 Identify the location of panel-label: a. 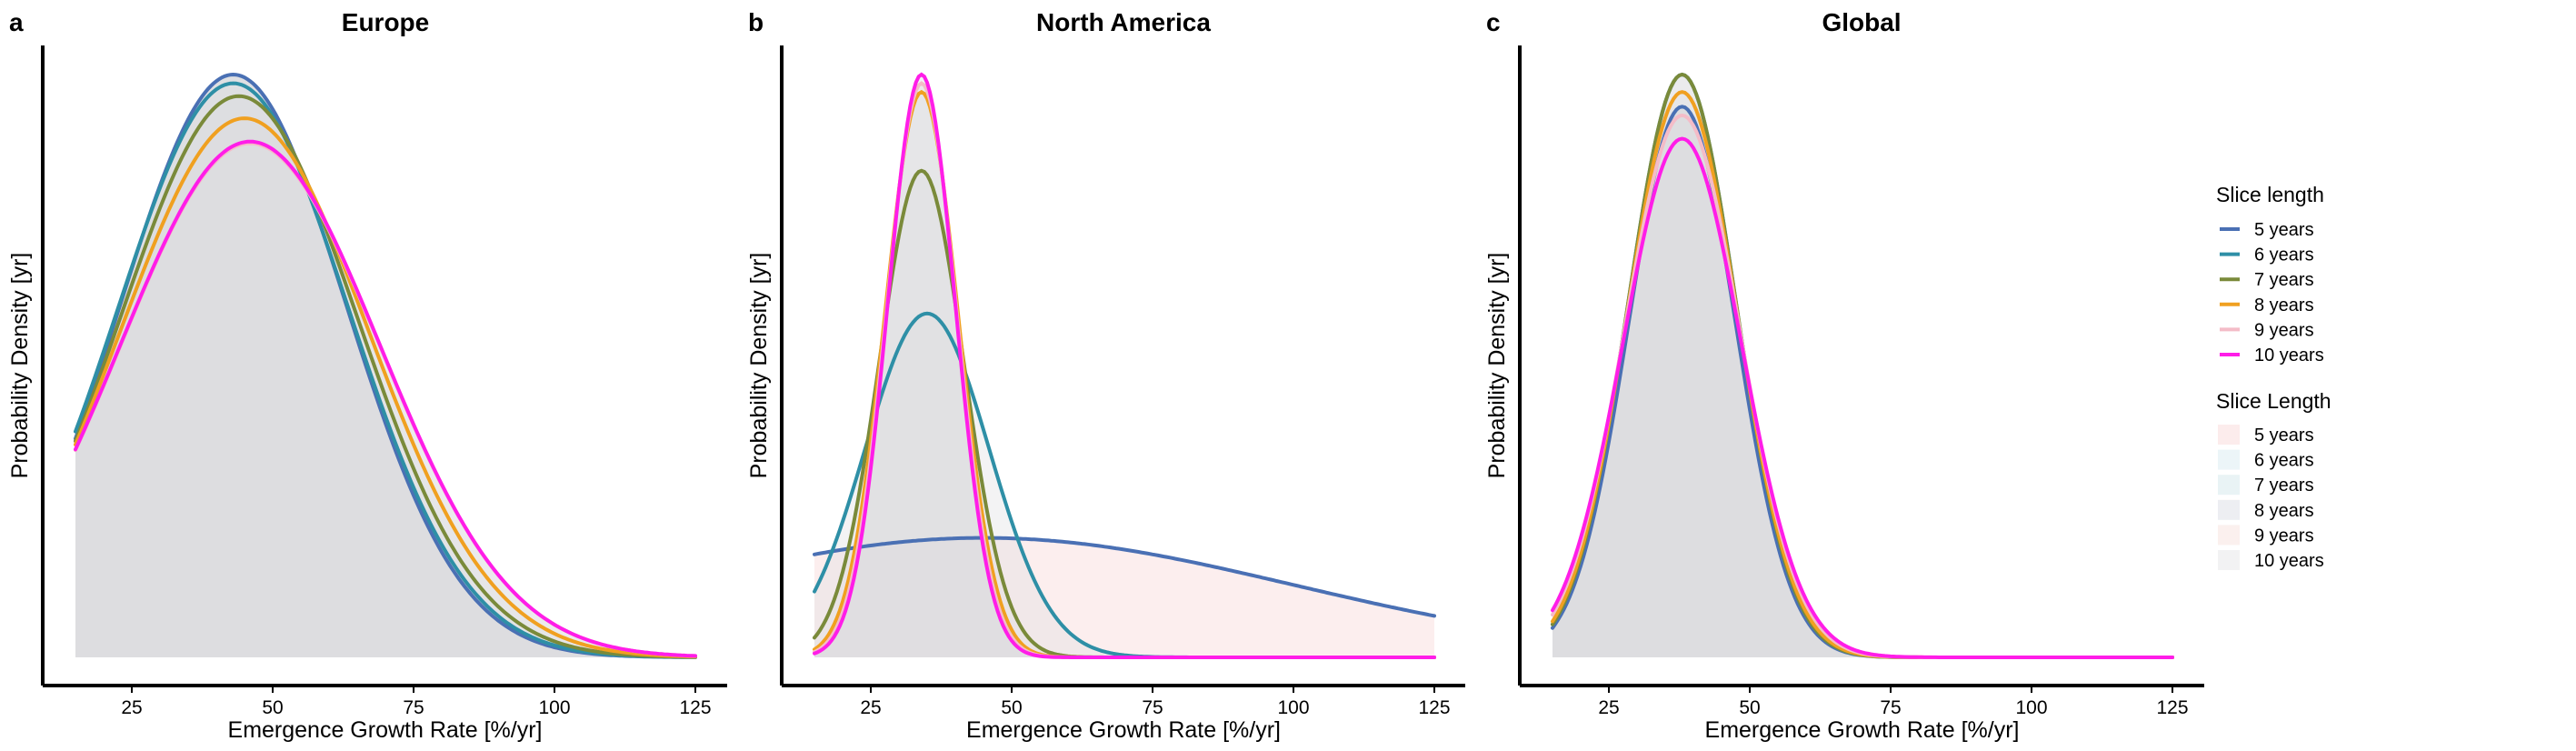
(16, 22).